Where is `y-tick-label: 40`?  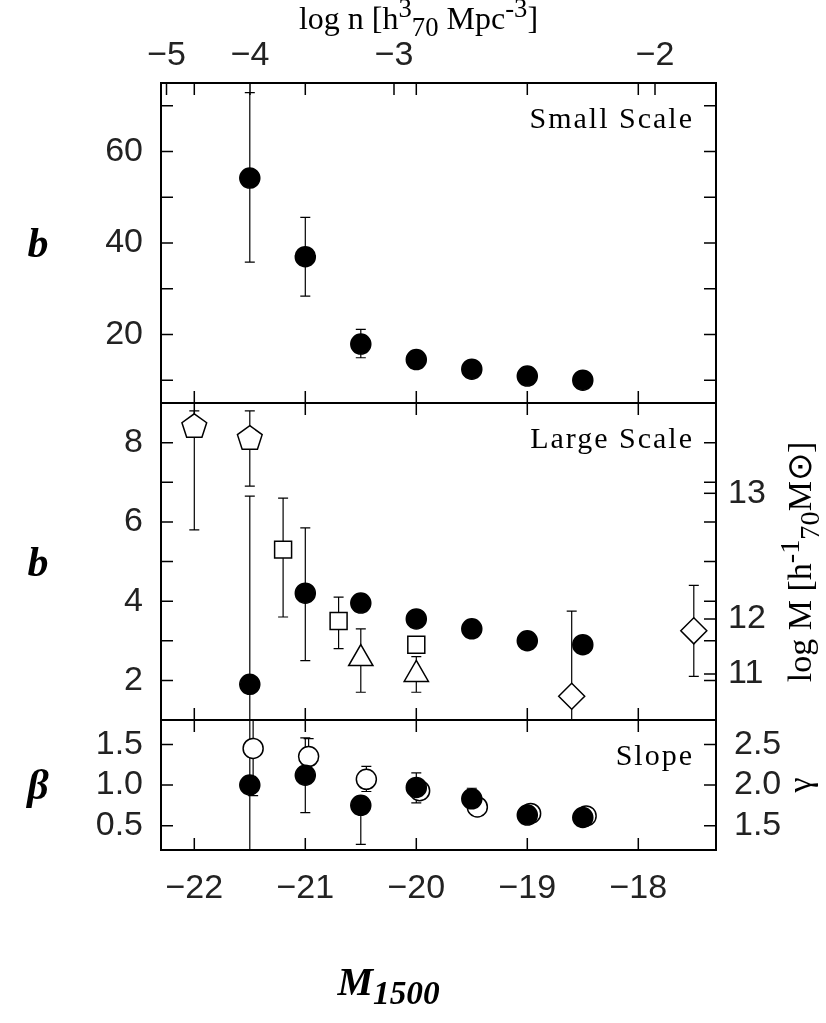 y-tick-label: 40 is located at coordinates (124, 240).